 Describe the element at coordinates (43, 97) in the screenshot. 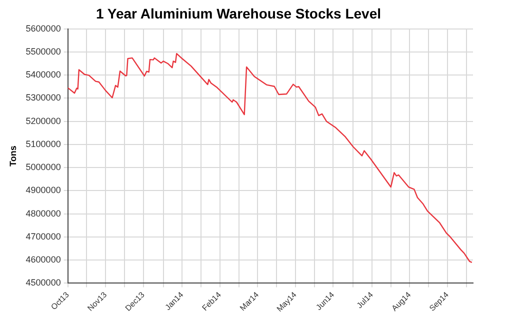

I see `y-tick-label: 5300000` at that location.